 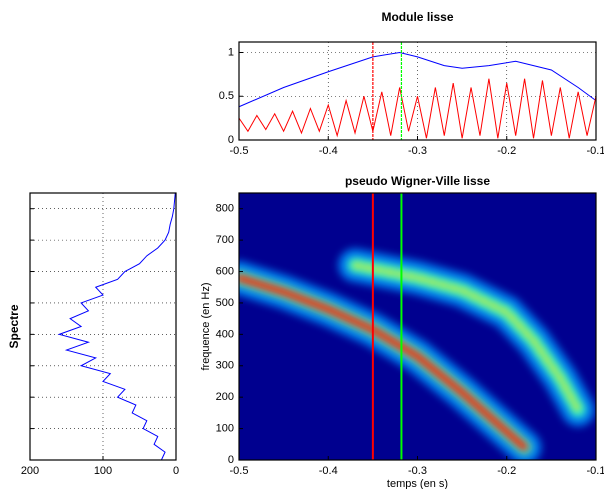 What do you see at coordinates (103, 471) in the screenshot?
I see `x-tick-label: 100` at bounding box center [103, 471].